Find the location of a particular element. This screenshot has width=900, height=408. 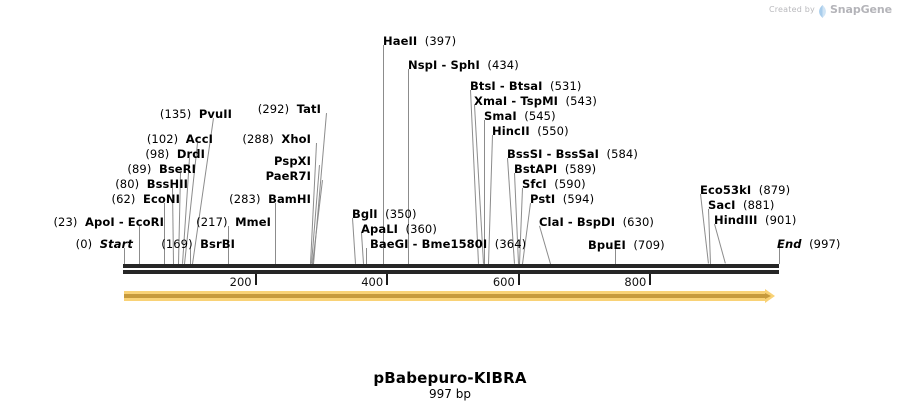

enzyme-label: BglI (350) is located at coordinates (384, 214).